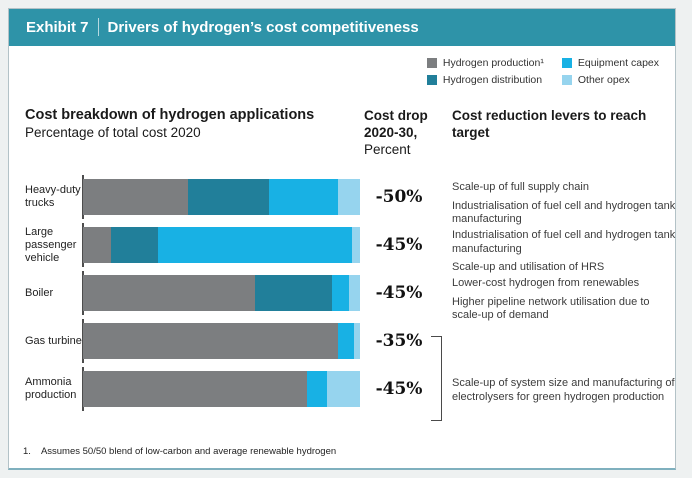 The image size is (692, 478). I want to click on cost-drop-value: -35%, so click(399, 341).